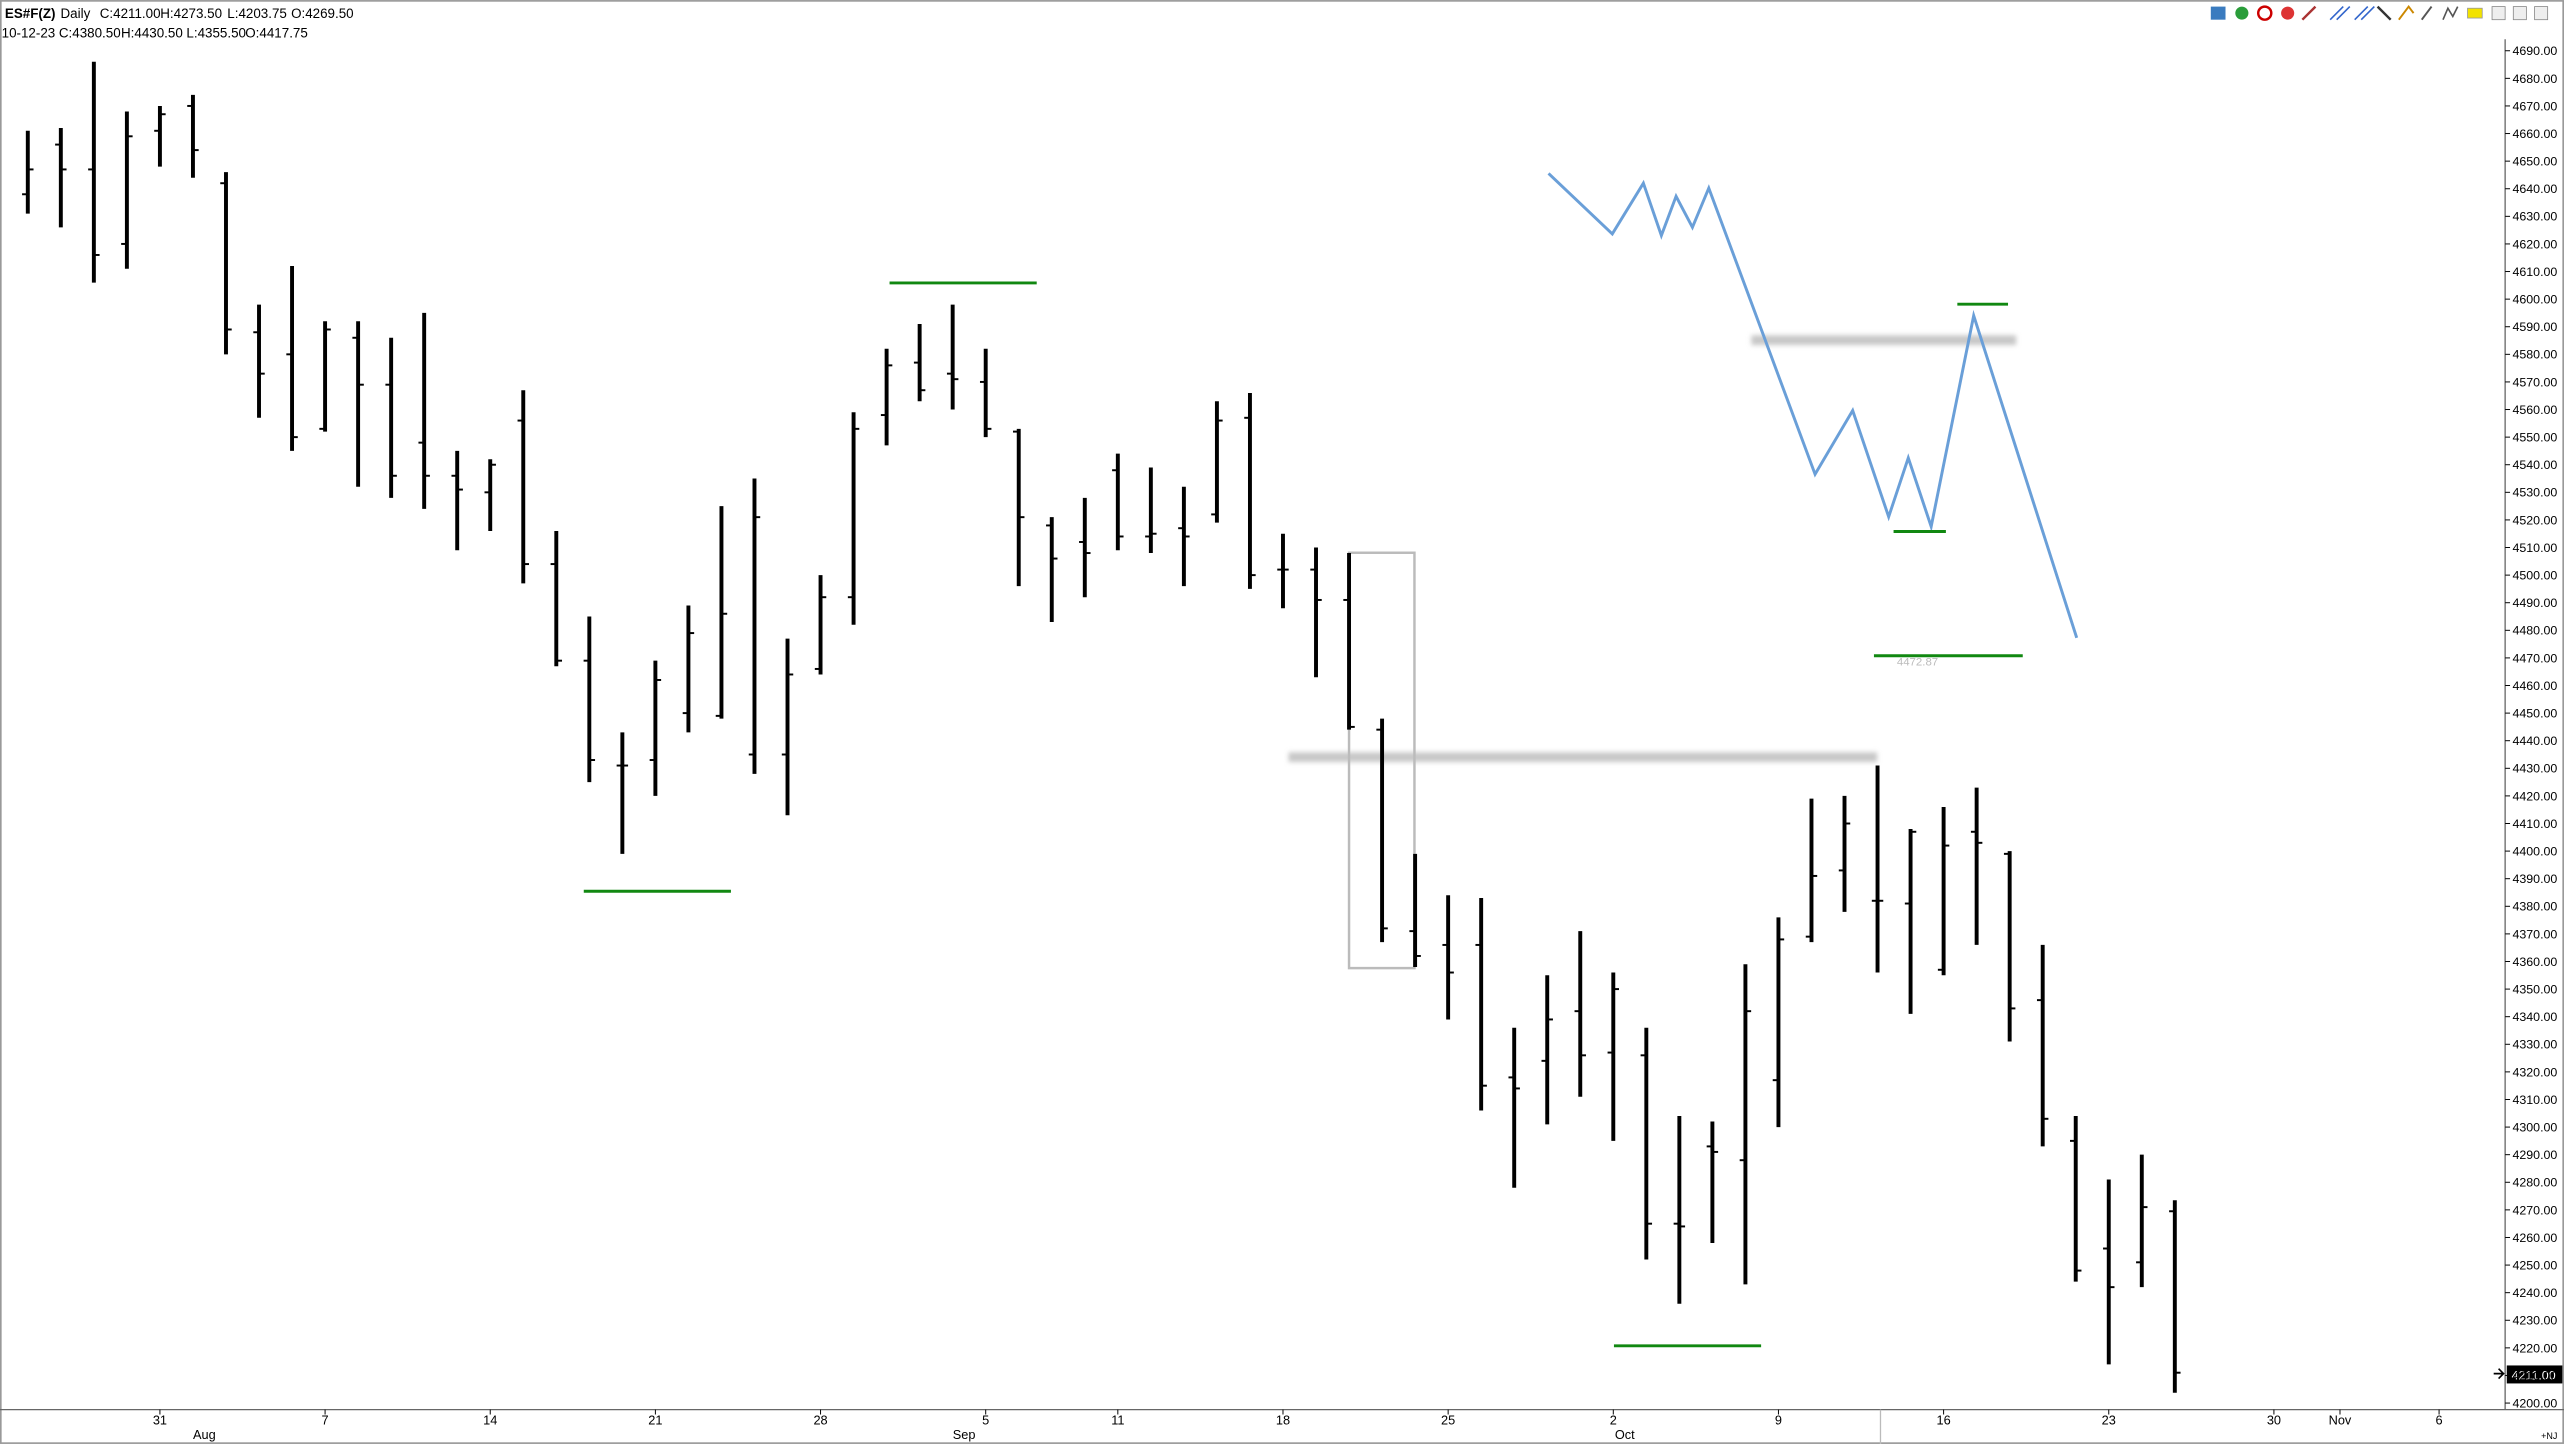 This screenshot has height=1444, width=2564. What do you see at coordinates (2534, 79) in the screenshot?
I see `y-tick-label: 4680.00` at bounding box center [2534, 79].